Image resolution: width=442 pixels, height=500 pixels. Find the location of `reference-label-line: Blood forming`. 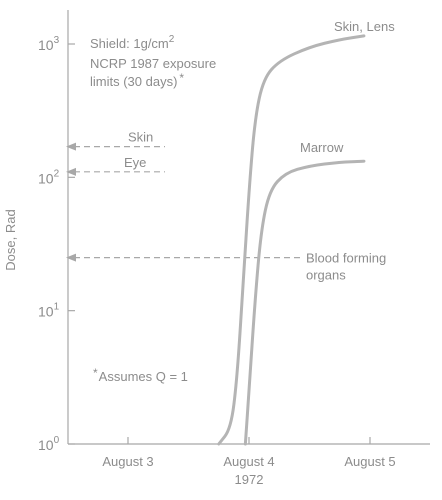

reference-label-line: Blood forming is located at coordinates (346, 258).